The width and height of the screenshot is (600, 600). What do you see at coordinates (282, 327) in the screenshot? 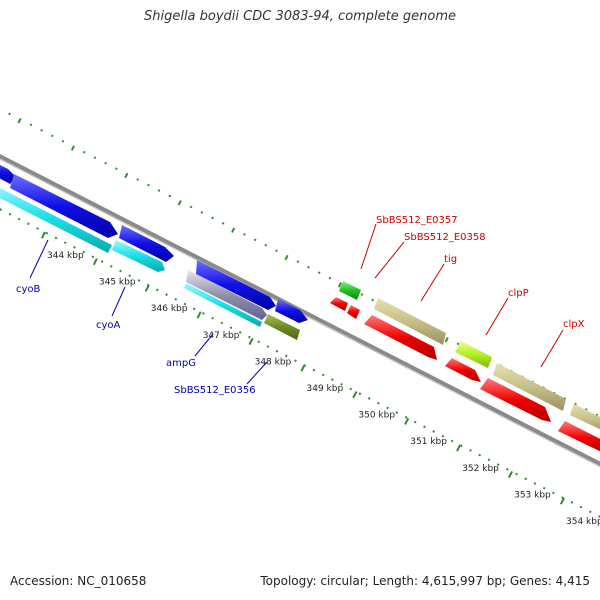
I see `gene-feature-olive-SbBS512-E0356` at bounding box center [282, 327].